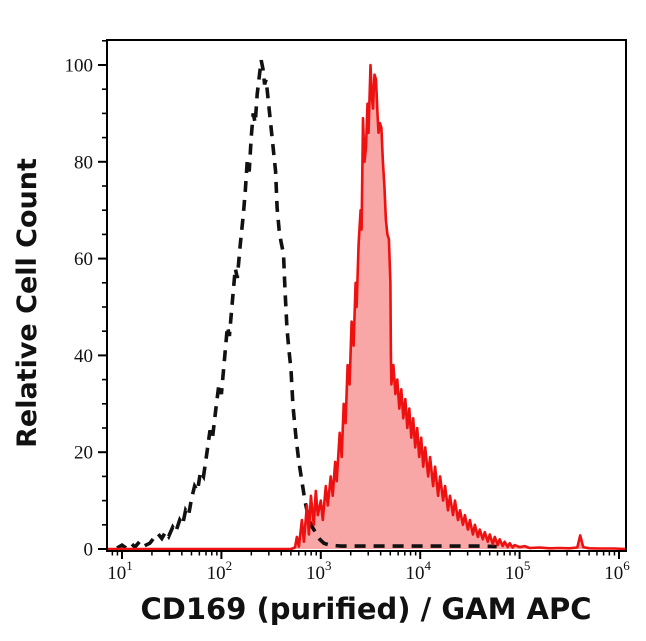 The width and height of the screenshot is (646, 641). Describe the element at coordinates (27, 303) in the screenshot. I see `y-axis-title: Relative Cell Count` at that location.